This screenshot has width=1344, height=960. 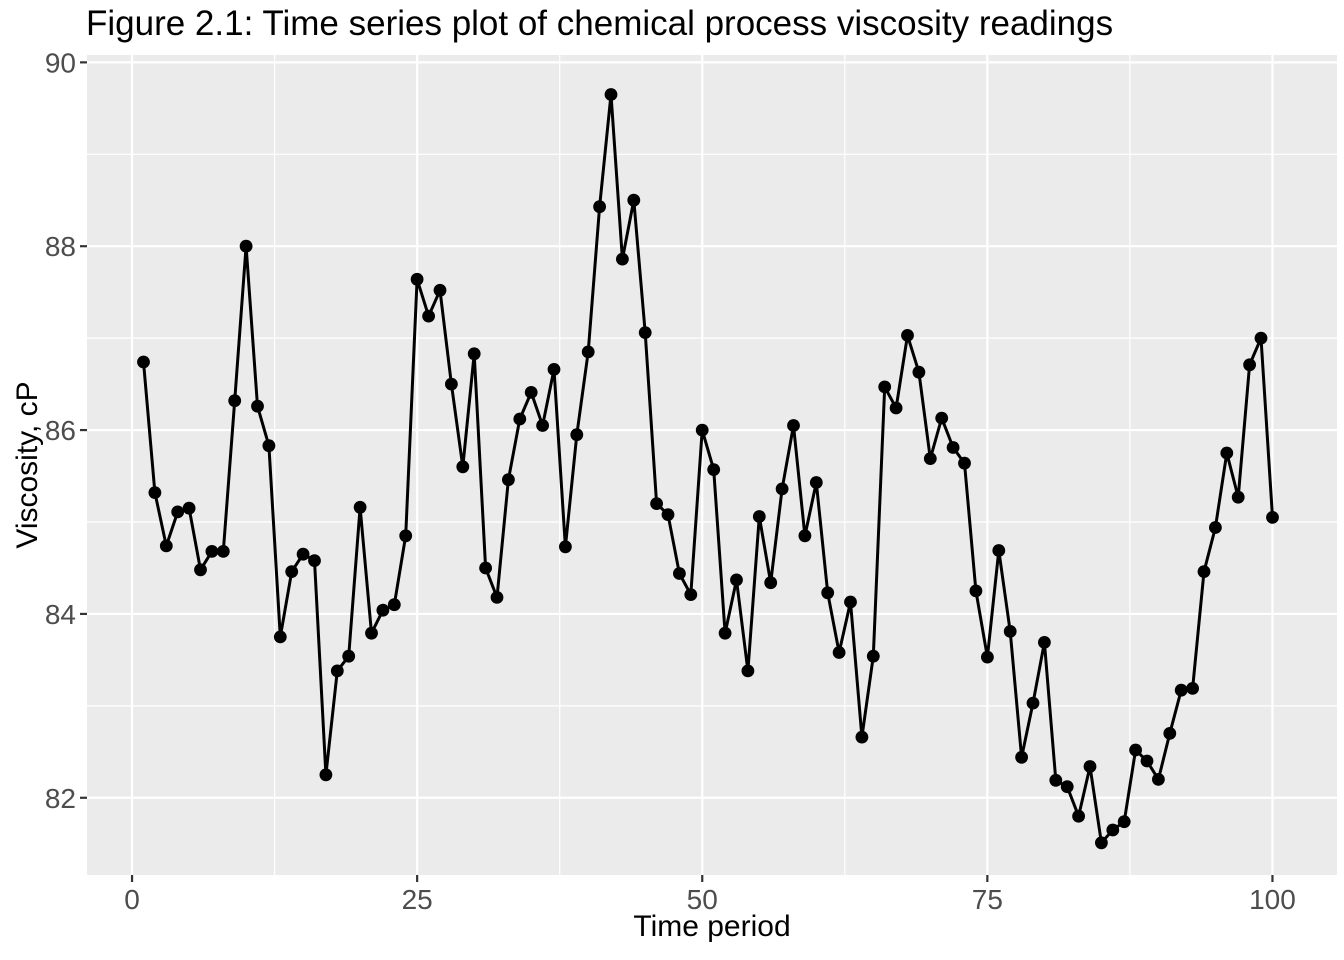 What do you see at coordinates (60, 430) in the screenshot?
I see `y-tick-label: 86` at bounding box center [60, 430].